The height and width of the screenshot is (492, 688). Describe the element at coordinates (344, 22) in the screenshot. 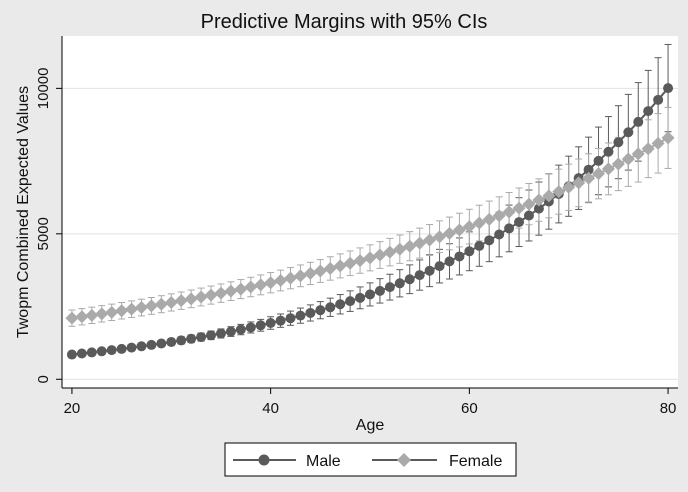

I see `chart-title: Predictive Margins with 95% CIs` at that location.